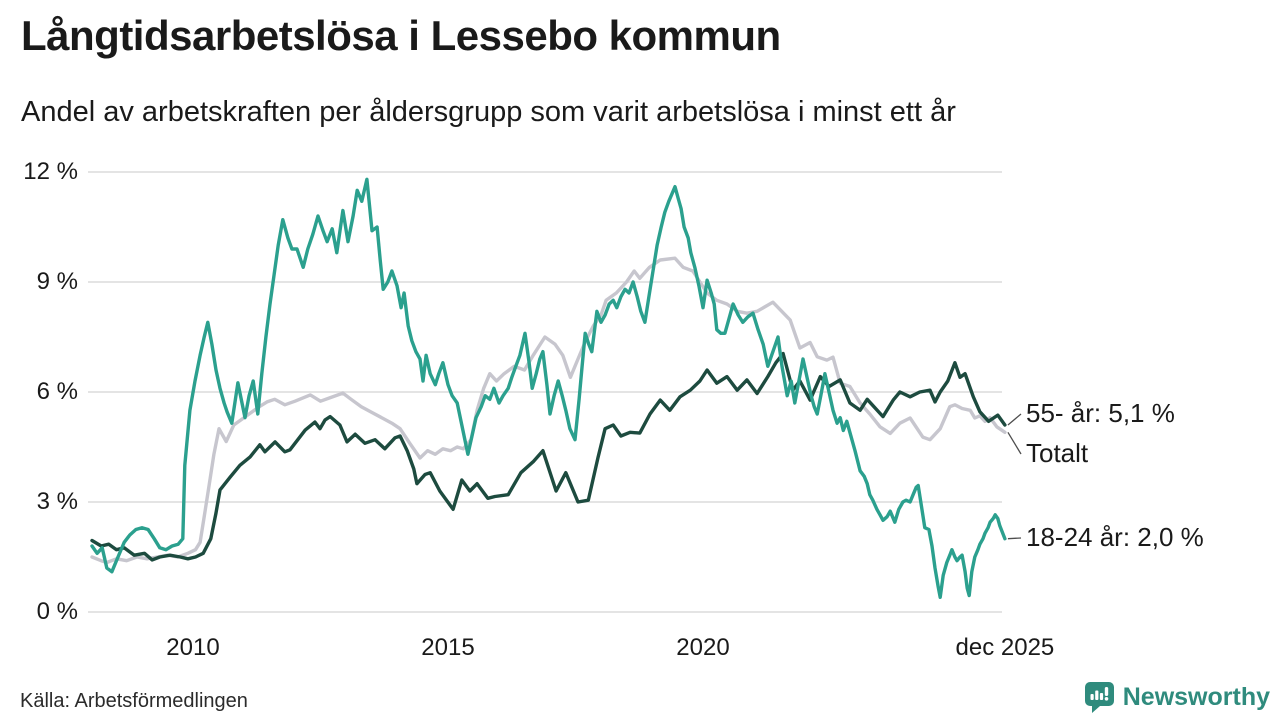  What do you see at coordinates (1014, 538) in the screenshot?
I see `leader-line-18-24-år` at bounding box center [1014, 538].